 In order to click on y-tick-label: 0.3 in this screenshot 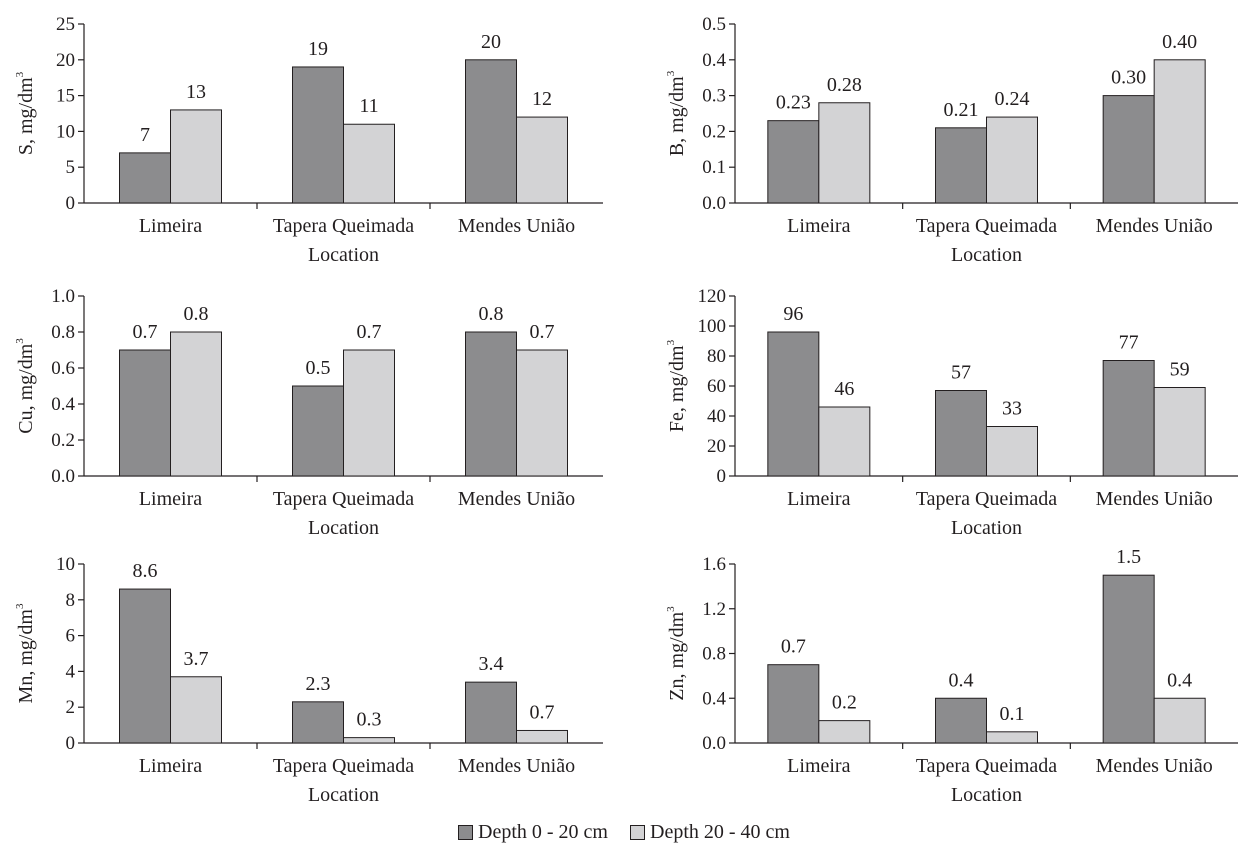, I will do `click(714, 96)`.